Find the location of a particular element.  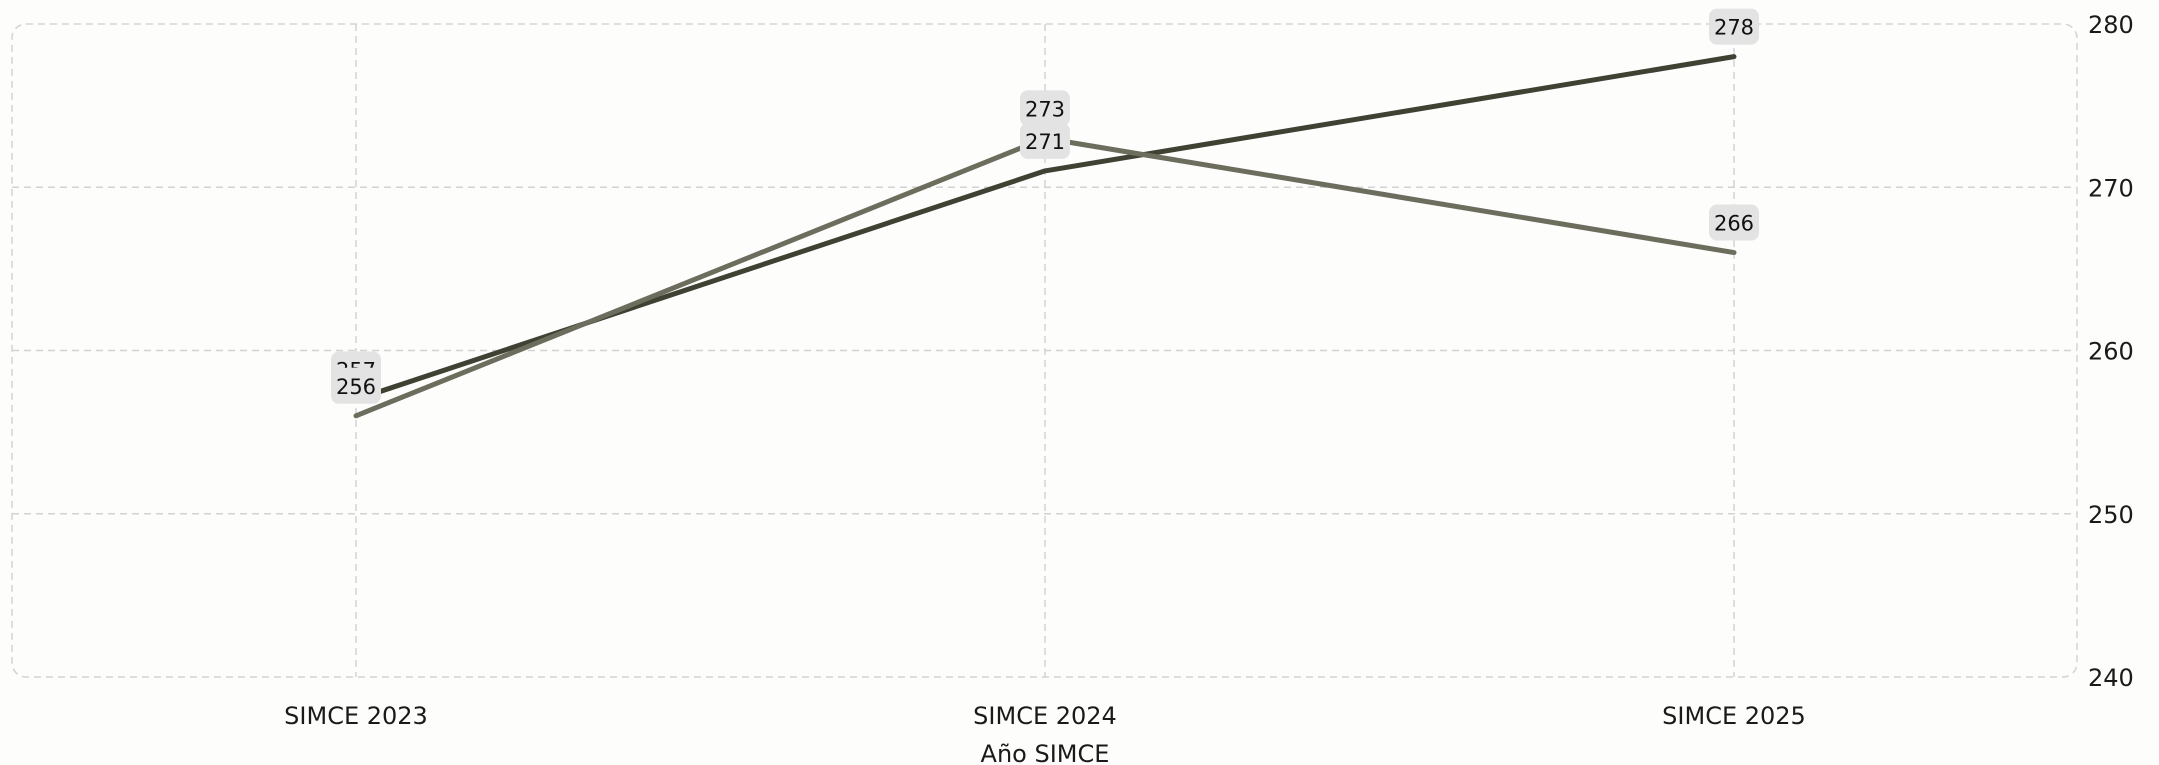

data-label-s1: 278 is located at coordinates (1734, 26).